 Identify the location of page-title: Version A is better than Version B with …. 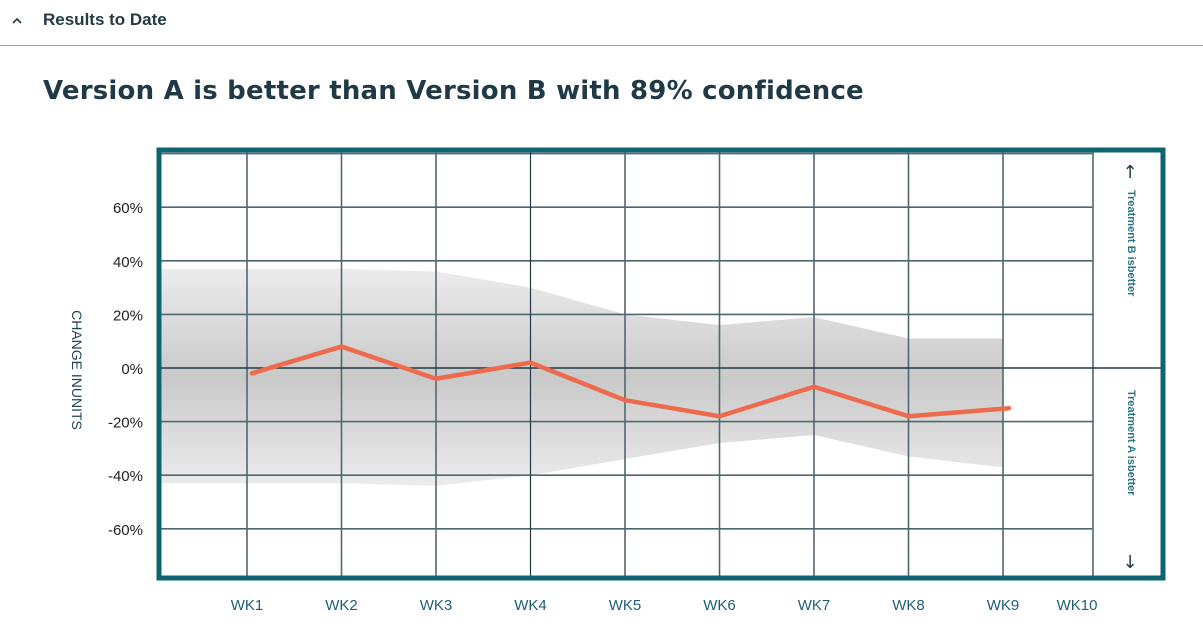
(453, 91).